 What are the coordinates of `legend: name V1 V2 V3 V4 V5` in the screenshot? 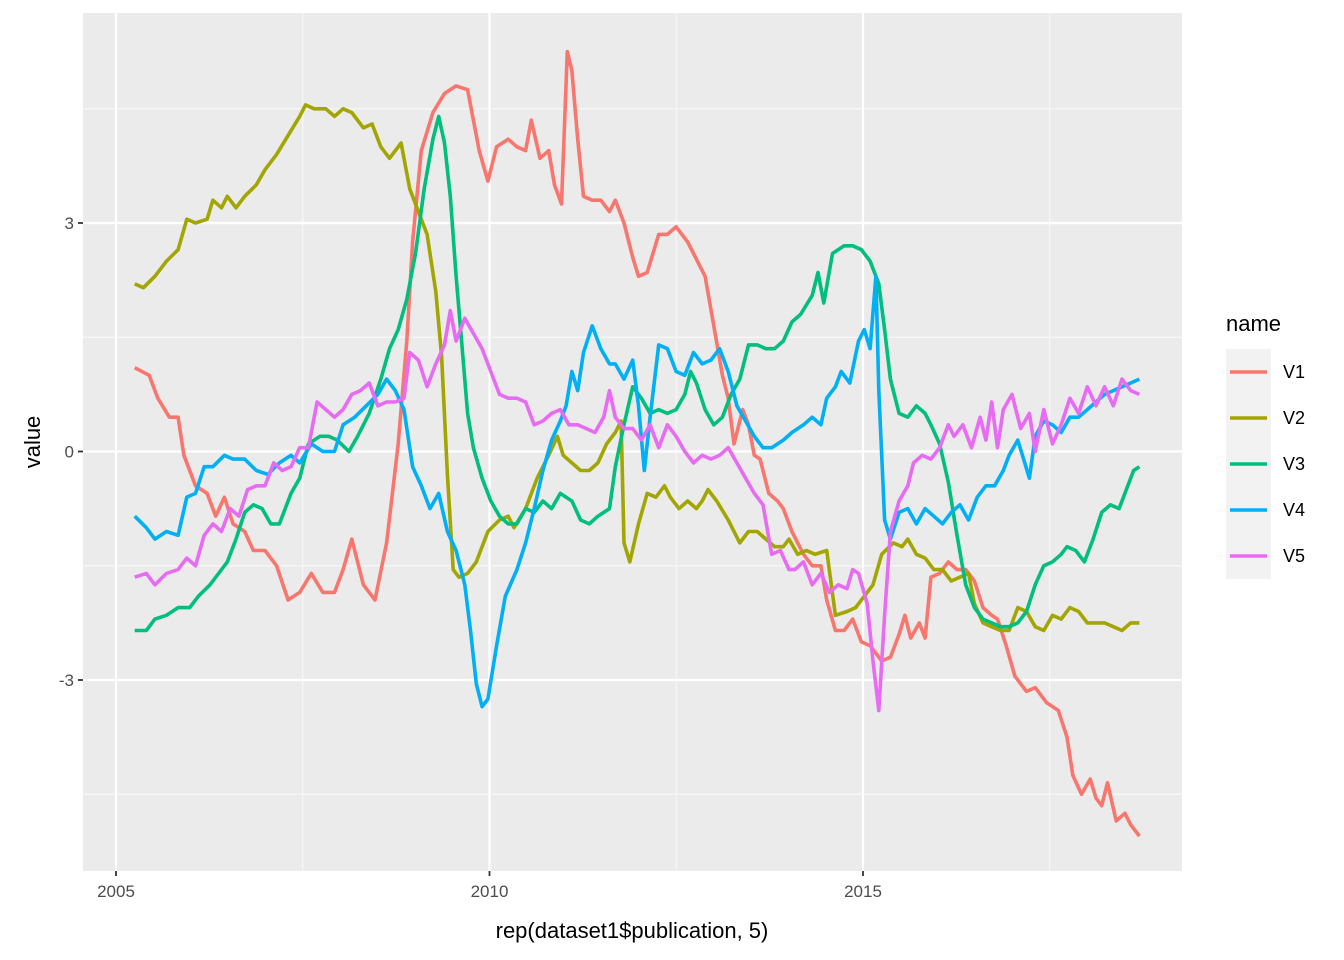 It's located at (1265, 445).